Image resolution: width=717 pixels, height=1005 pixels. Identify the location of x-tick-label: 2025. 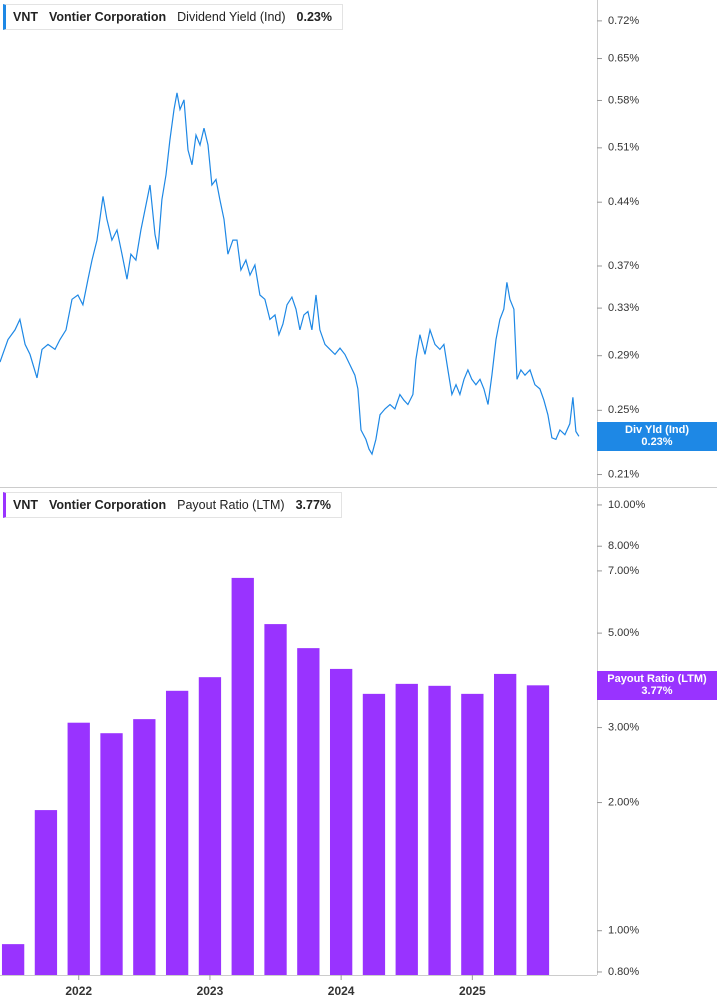
(472, 991).